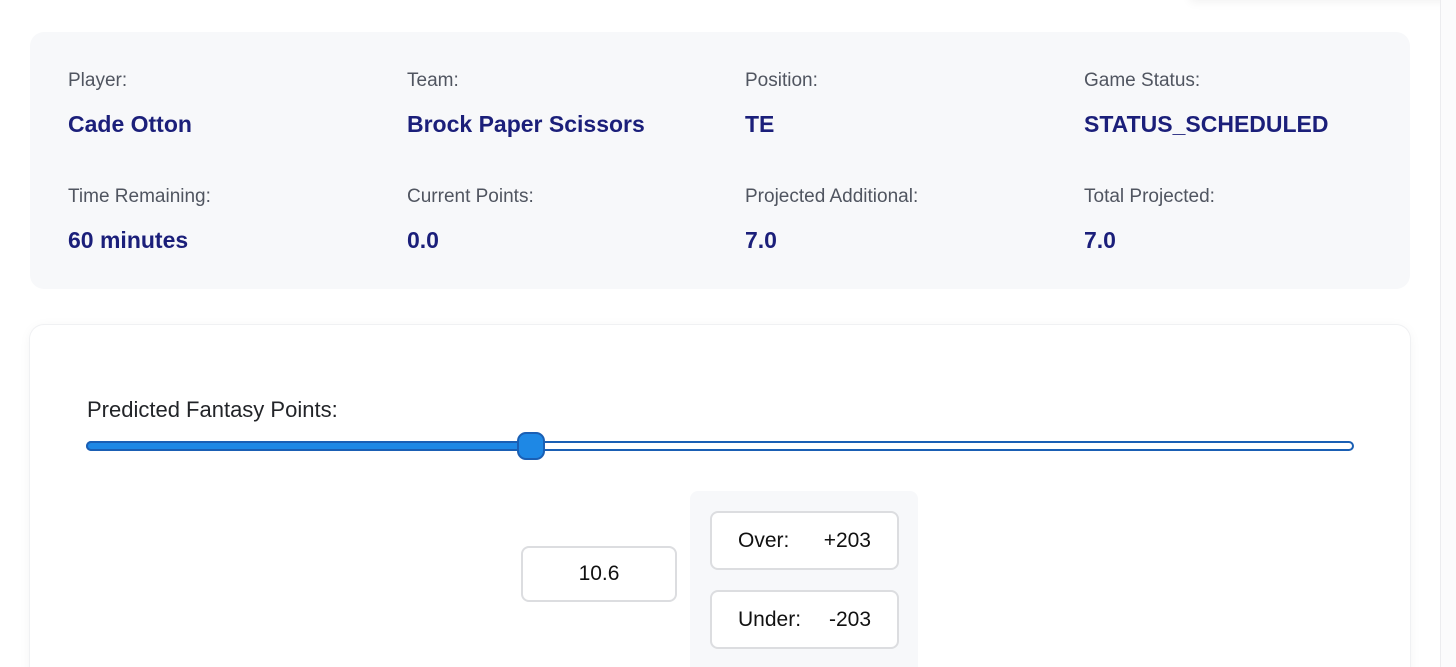  What do you see at coordinates (1206, 124) in the screenshot?
I see `game-status-value: STATUS_SCHEDULED` at bounding box center [1206, 124].